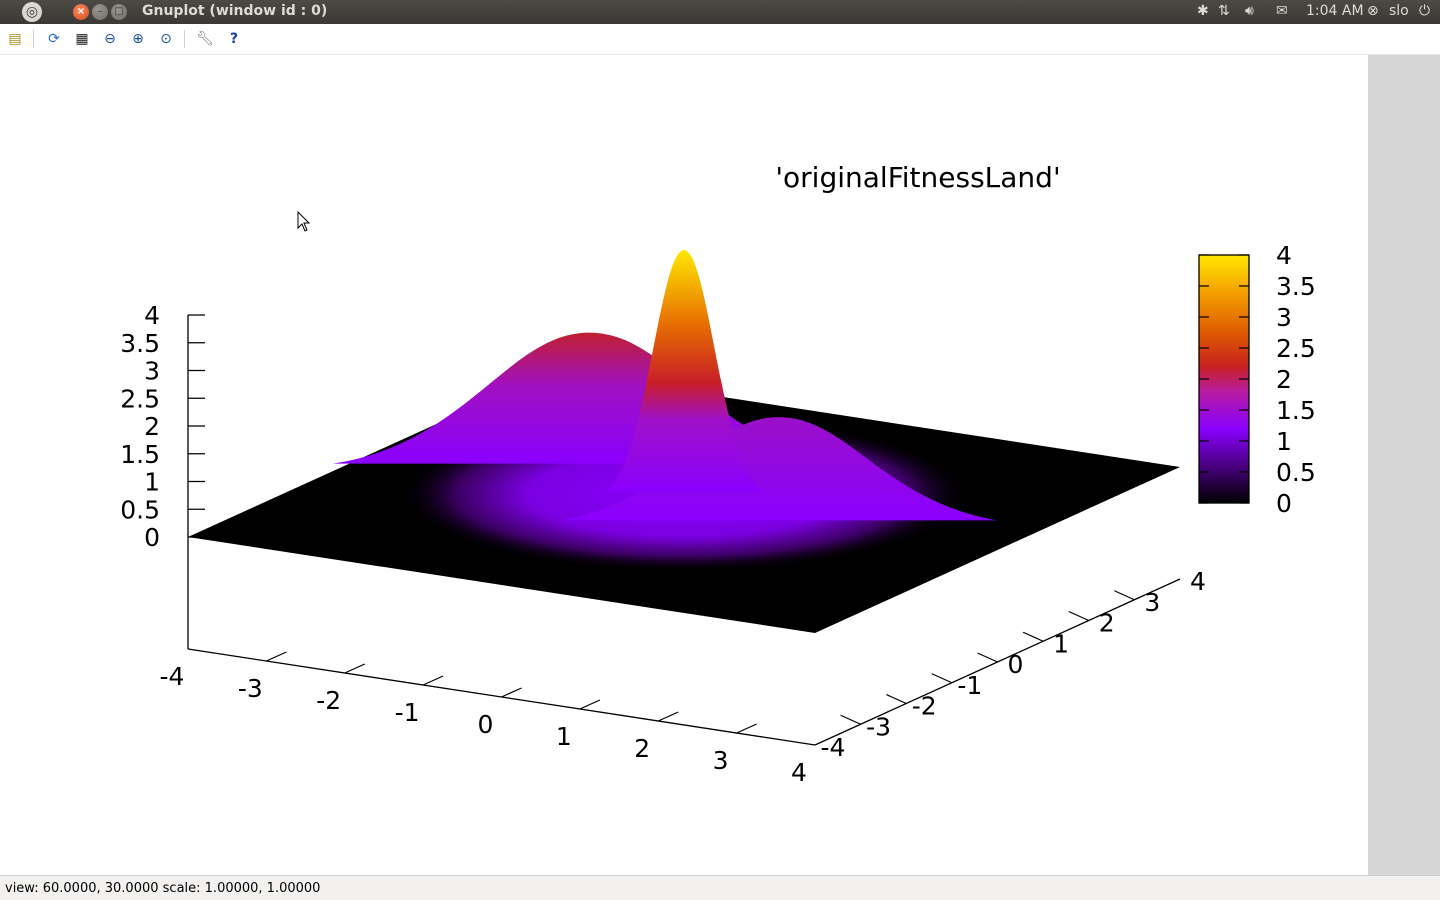 The image size is (1440, 900). What do you see at coordinates (1282, 11) in the screenshot?
I see `mail-icon: ✉` at bounding box center [1282, 11].